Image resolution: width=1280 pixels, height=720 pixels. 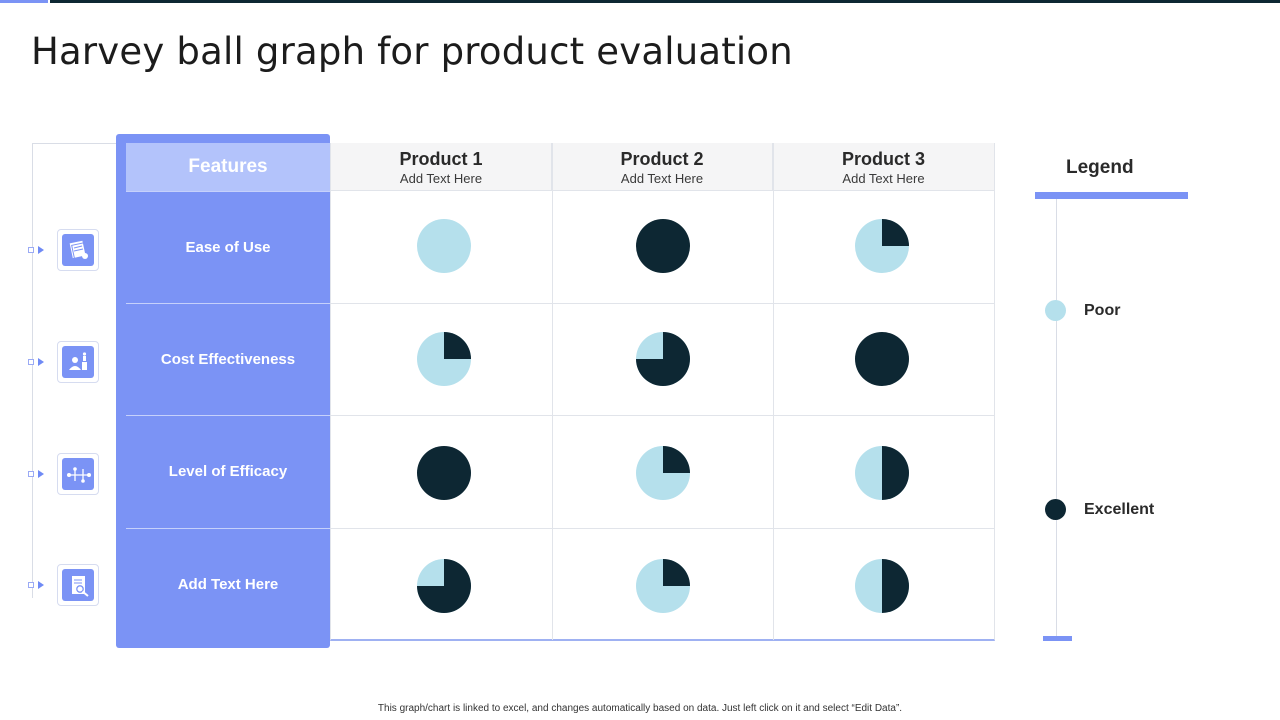 What do you see at coordinates (883, 159) in the screenshot?
I see `product-name: Product 3` at bounding box center [883, 159].